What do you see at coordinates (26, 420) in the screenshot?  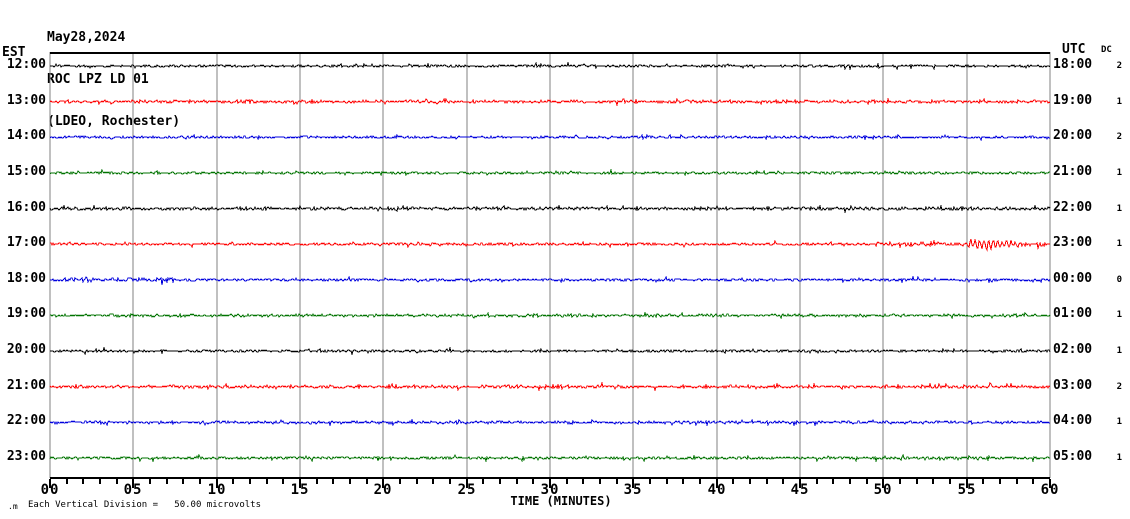 I see `est-time-label: 22:00` at bounding box center [26, 420].